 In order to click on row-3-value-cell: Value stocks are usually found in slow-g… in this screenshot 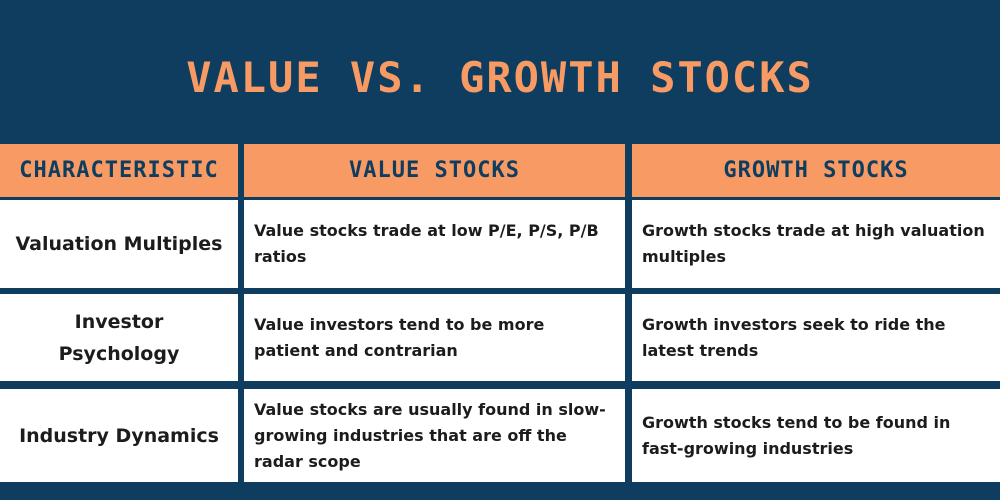, I will do `click(434, 435)`.